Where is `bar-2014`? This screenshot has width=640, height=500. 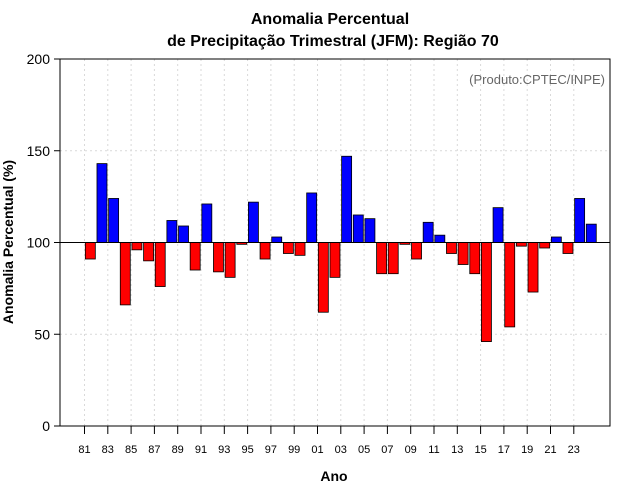
bar-2014 is located at coordinates (475, 258).